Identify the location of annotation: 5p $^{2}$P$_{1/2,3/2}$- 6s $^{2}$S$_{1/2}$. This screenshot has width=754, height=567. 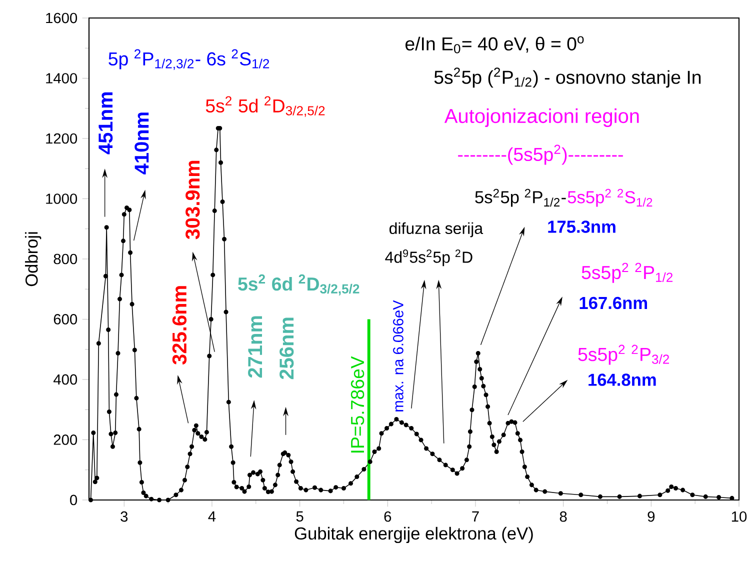
(189, 59).